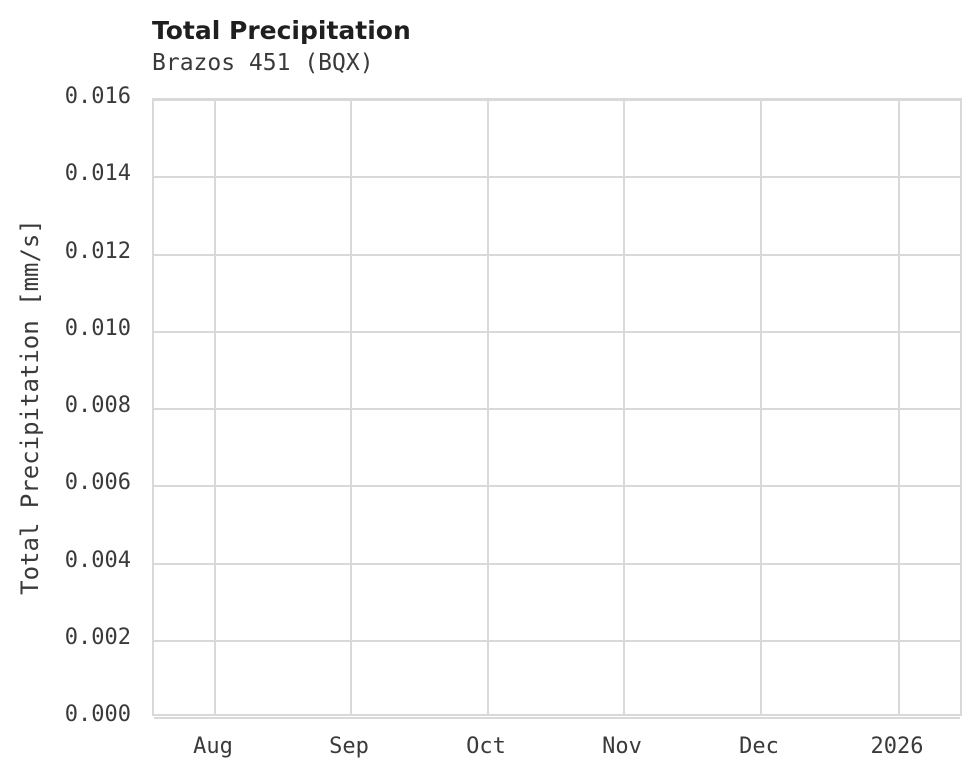  What do you see at coordinates (897, 746) in the screenshot?
I see `x-tick-label: 2026` at bounding box center [897, 746].